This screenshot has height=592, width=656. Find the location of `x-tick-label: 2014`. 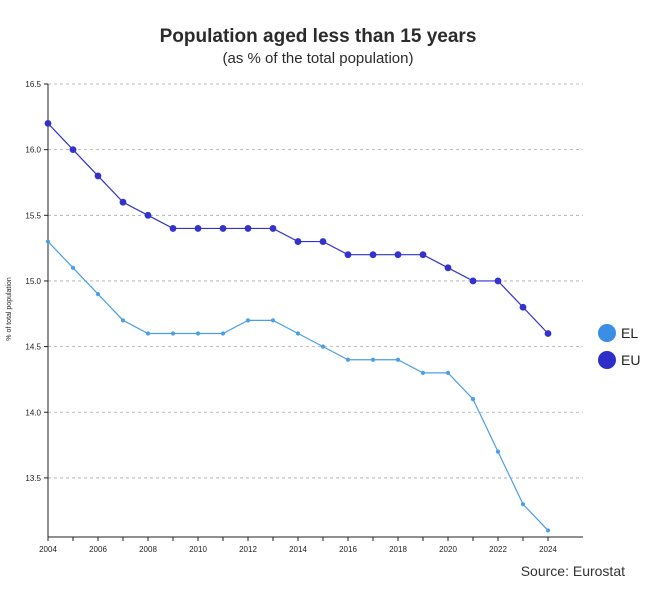

x-tick-label: 2014 is located at coordinates (298, 549).